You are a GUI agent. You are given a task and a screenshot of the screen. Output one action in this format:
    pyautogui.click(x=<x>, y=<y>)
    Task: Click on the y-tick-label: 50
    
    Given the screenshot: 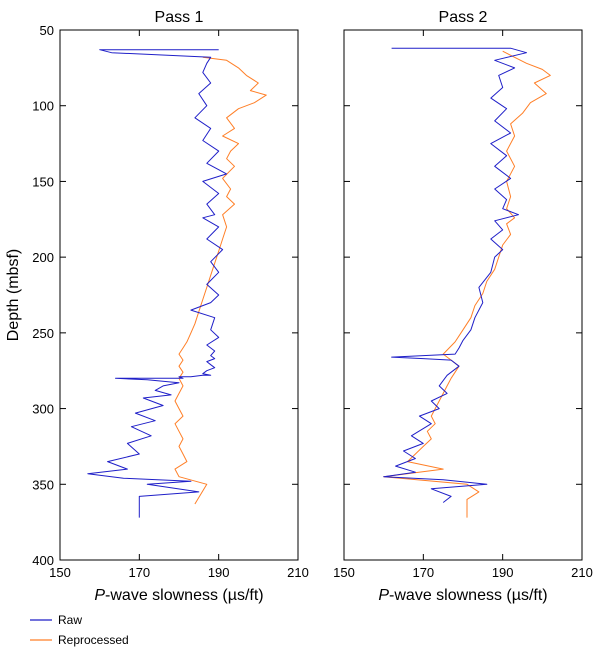 What is the action you would take?
    pyautogui.click(x=47, y=30)
    